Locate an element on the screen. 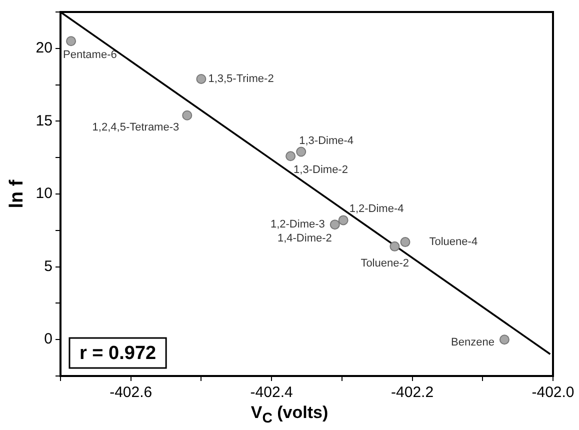 The width and height of the screenshot is (579, 430). annotation: 1,3-Dime-4 is located at coordinates (326, 140).